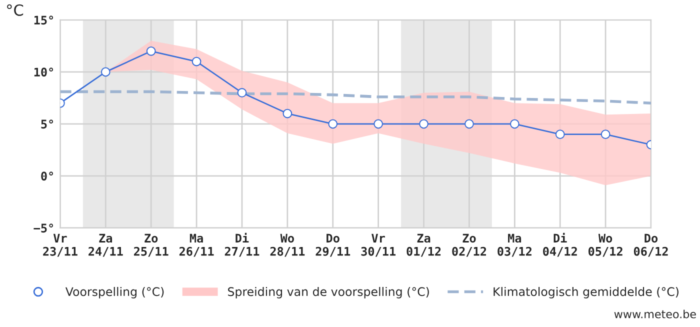 The width and height of the screenshot is (700, 327). Describe the element at coordinates (60, 245) in the screenshot. I see `x-tick-label: Vr 23/11` at that location.